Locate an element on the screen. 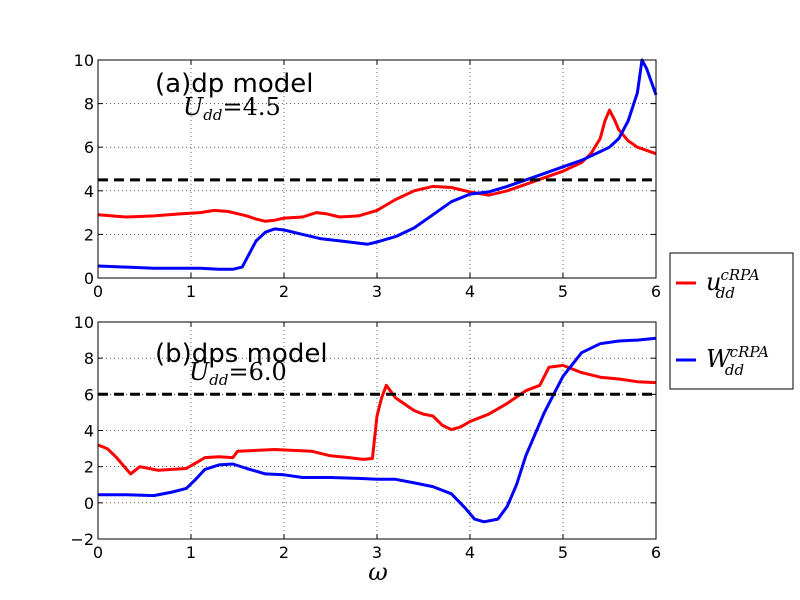 The width and height of the screenshot is (800, 600). panel-b-u-cRPA-line is located at coordinates (377, 419).